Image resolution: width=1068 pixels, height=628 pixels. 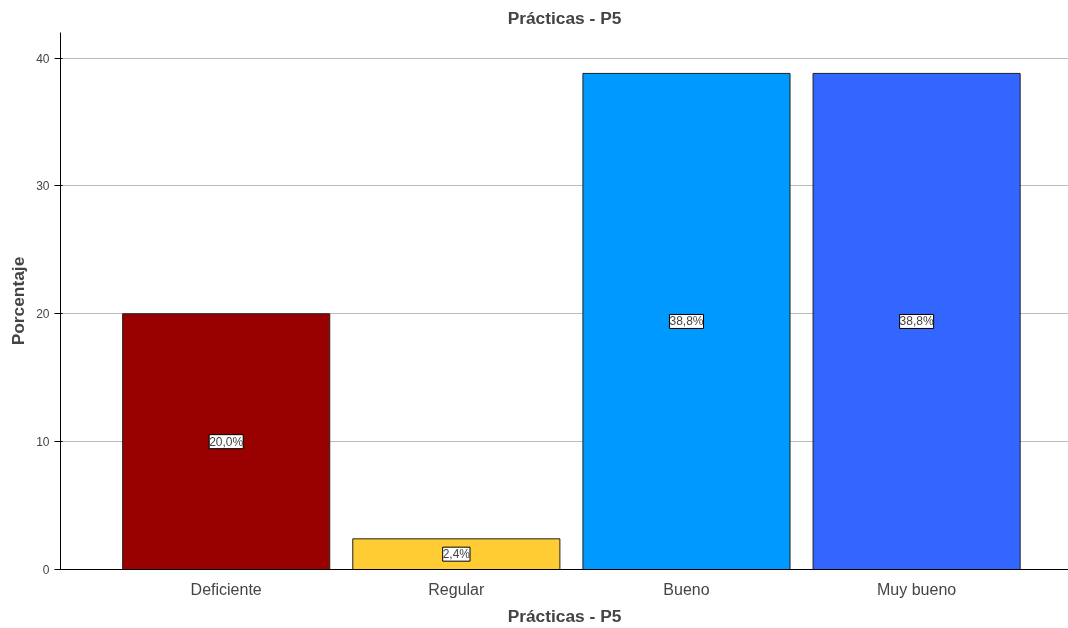 What do you see at coordinates (457, 589) in the screenshot?
I see `x-tick-label: Regular` at bounding box center [457, 589].